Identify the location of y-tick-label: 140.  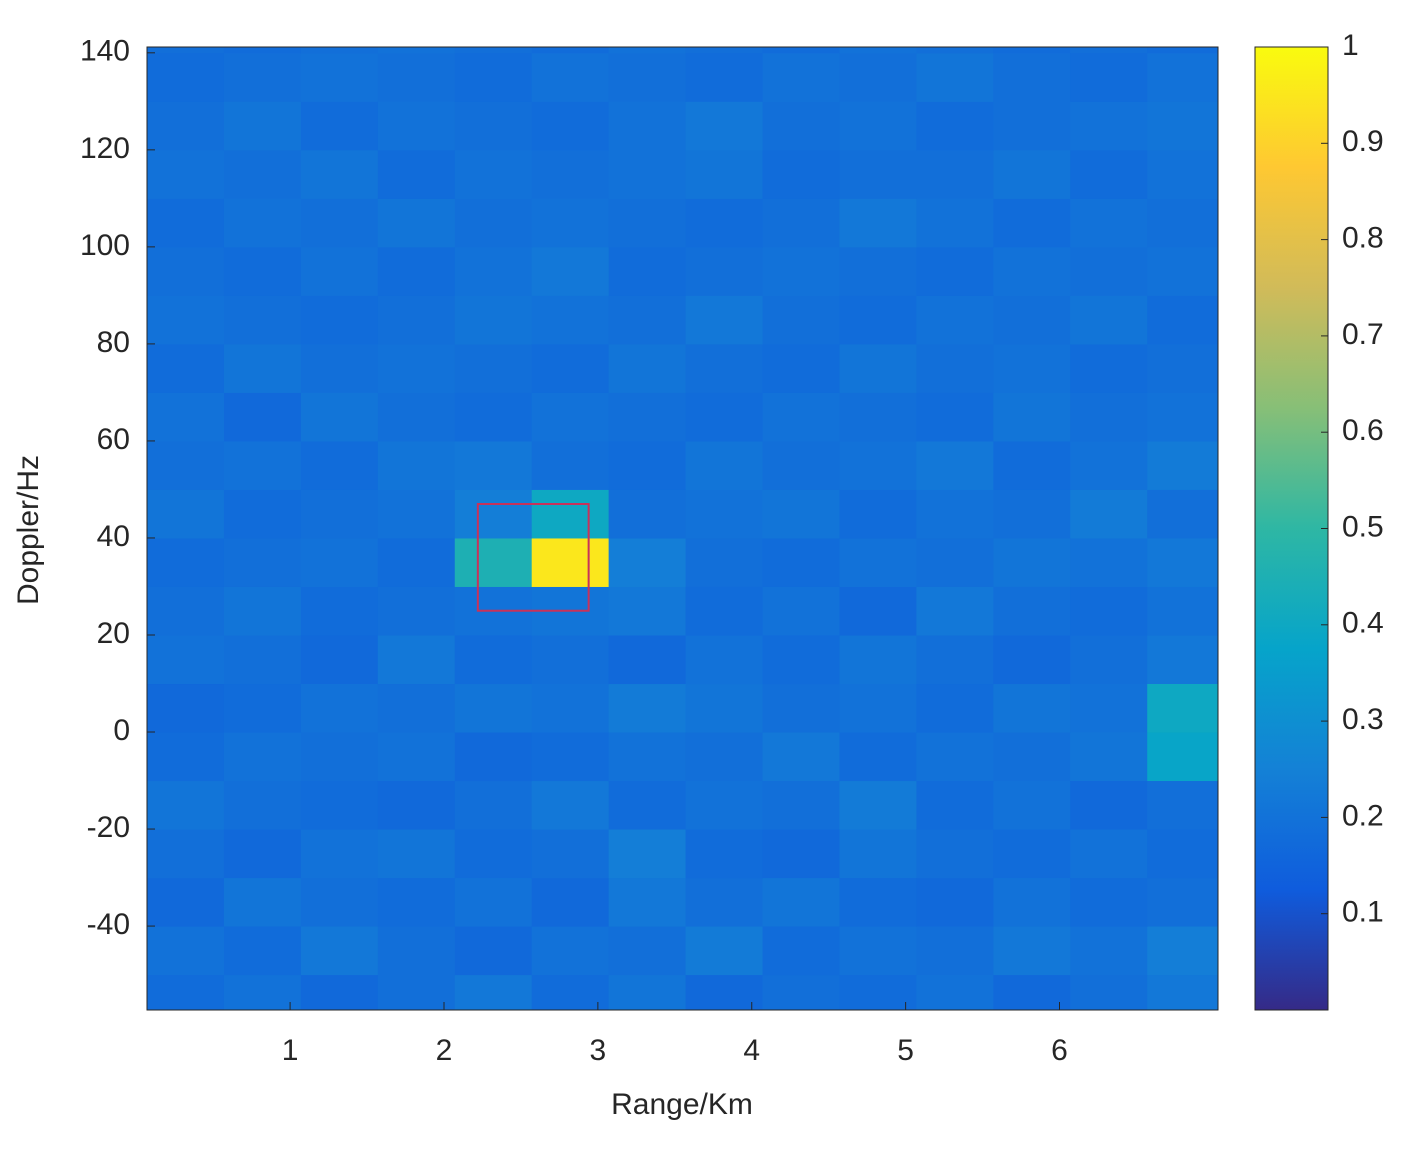
(105, 51).